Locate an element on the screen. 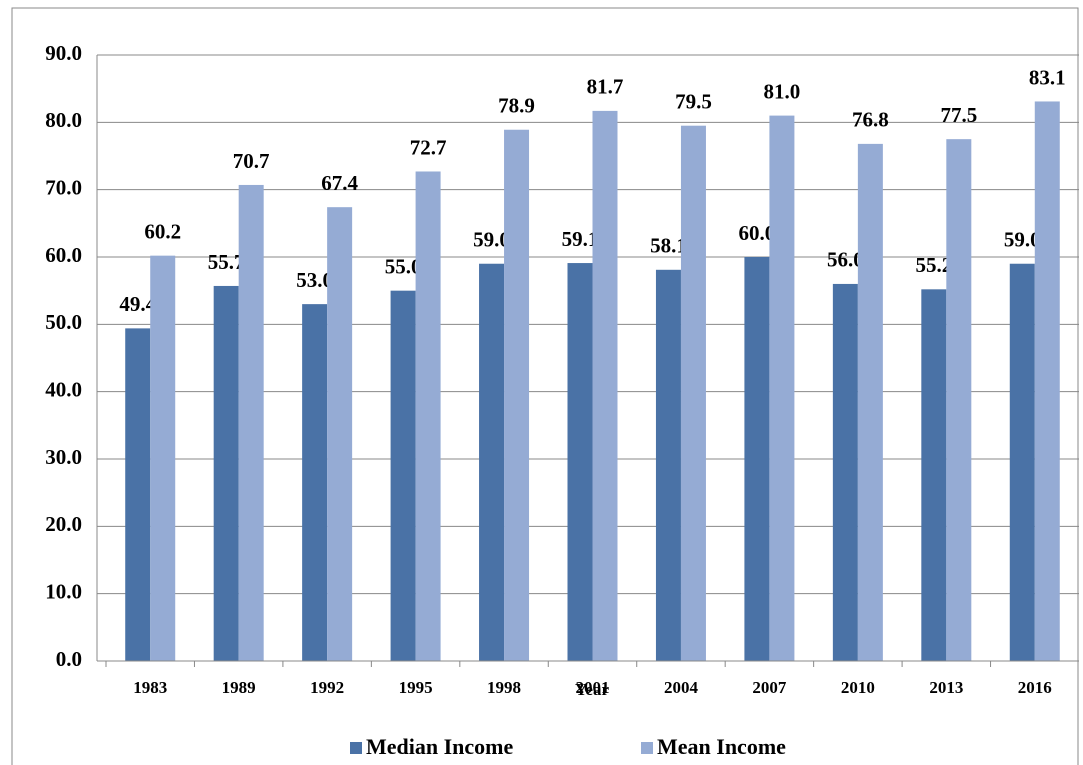 Image resolution: width=1083 pixels, height=765 pixels. data-label: 55.7 is located at coordinates (226, 262).